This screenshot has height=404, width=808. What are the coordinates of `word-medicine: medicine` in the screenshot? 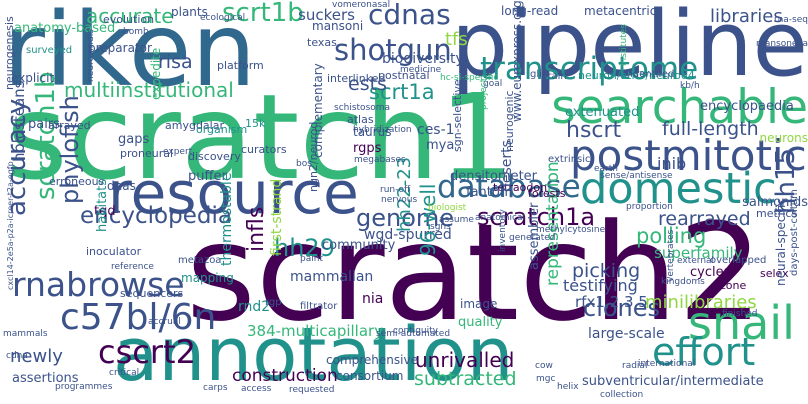 It's located at (421, 70).